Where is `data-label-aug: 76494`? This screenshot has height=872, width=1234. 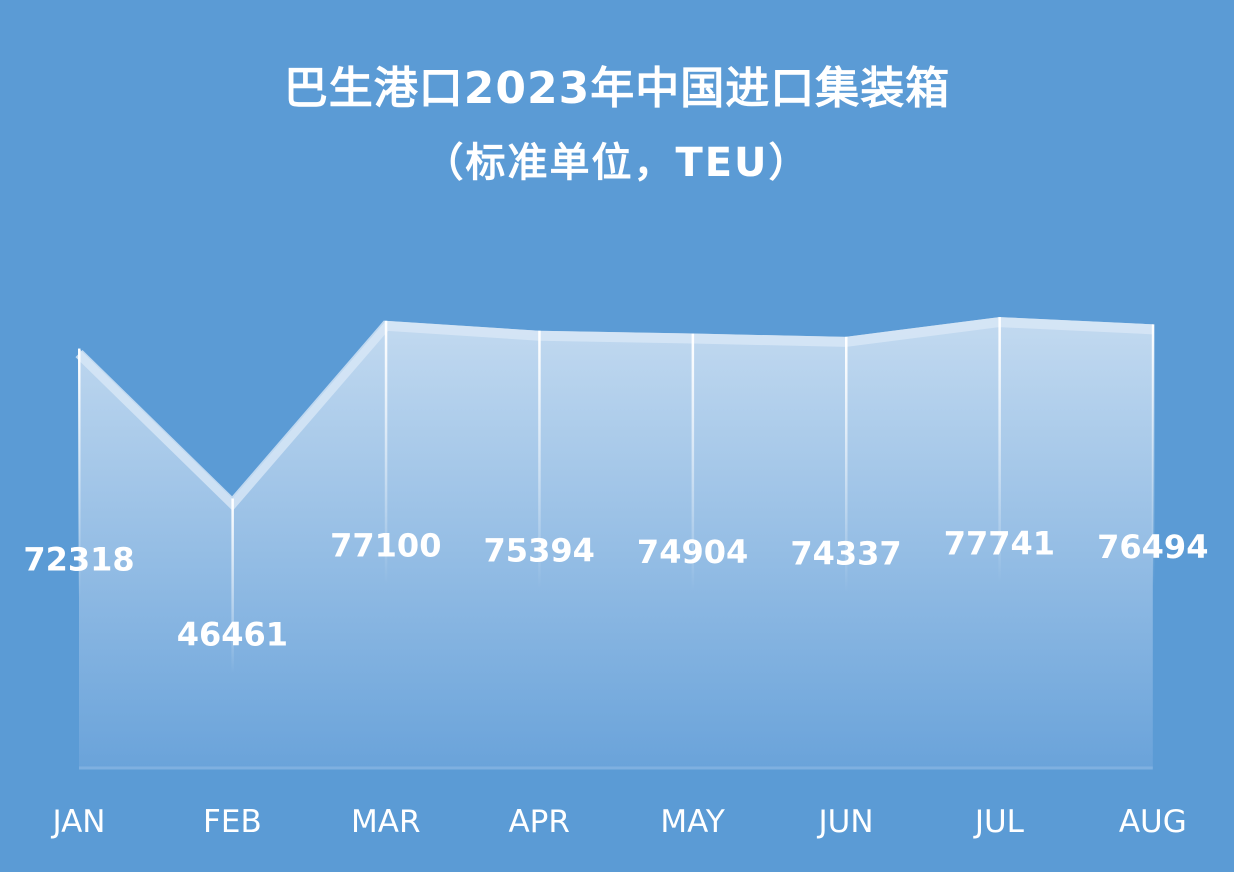
data-label-aug: 76494 is located at coordinates (1152, 547).